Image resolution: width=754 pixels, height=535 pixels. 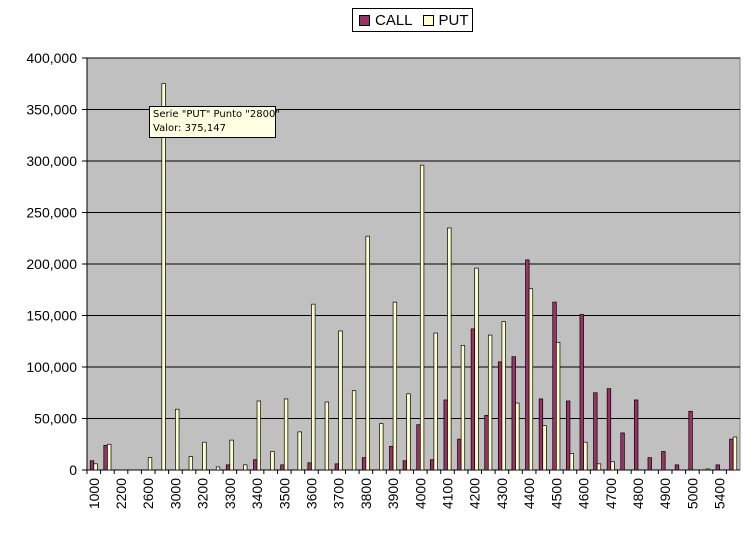 I want to click on legend-item-put: PUT, so click(x=445, y=20).